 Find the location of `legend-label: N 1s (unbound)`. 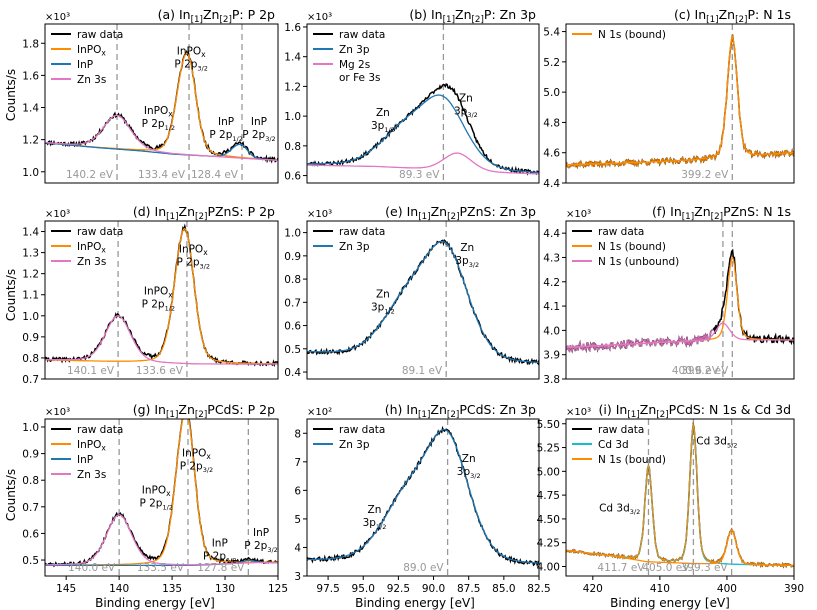

legend-label: N 1s (unbound) is located at coordinates (638, 262).